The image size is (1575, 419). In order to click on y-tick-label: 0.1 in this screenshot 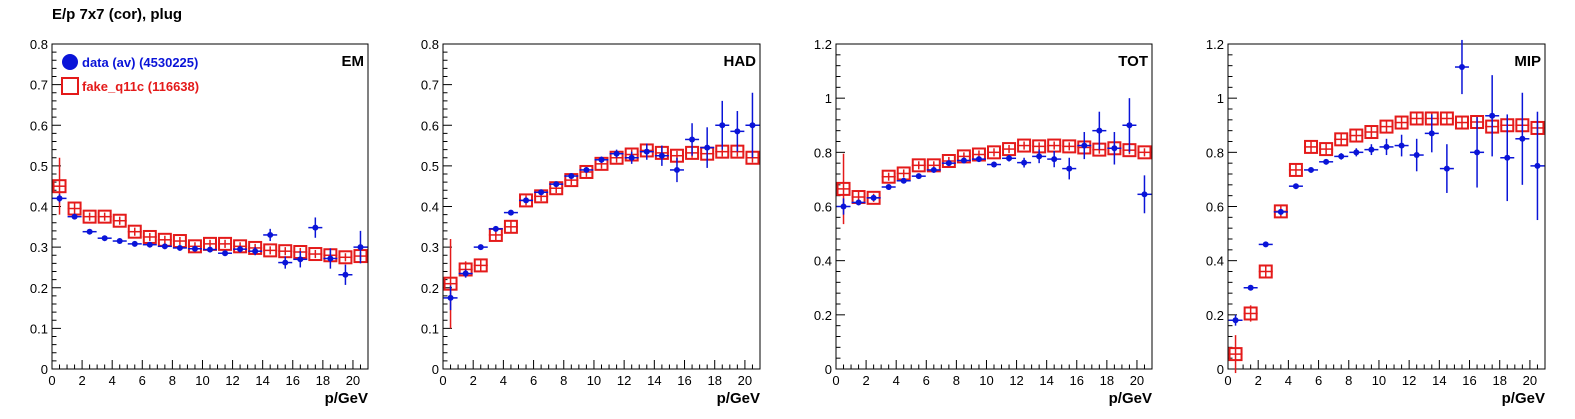, I will do `click(430, 328)`.